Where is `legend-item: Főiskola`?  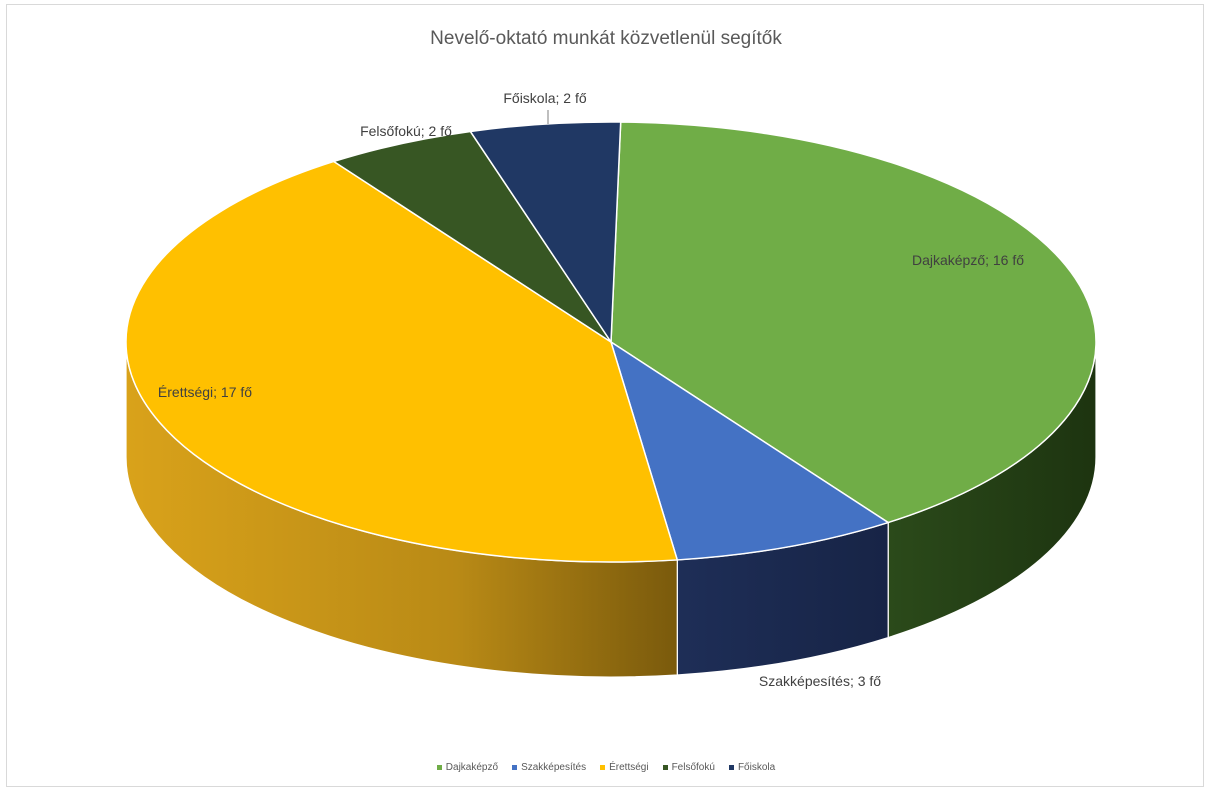 legend-item: Főiskola is located at coordinates (752, 767).